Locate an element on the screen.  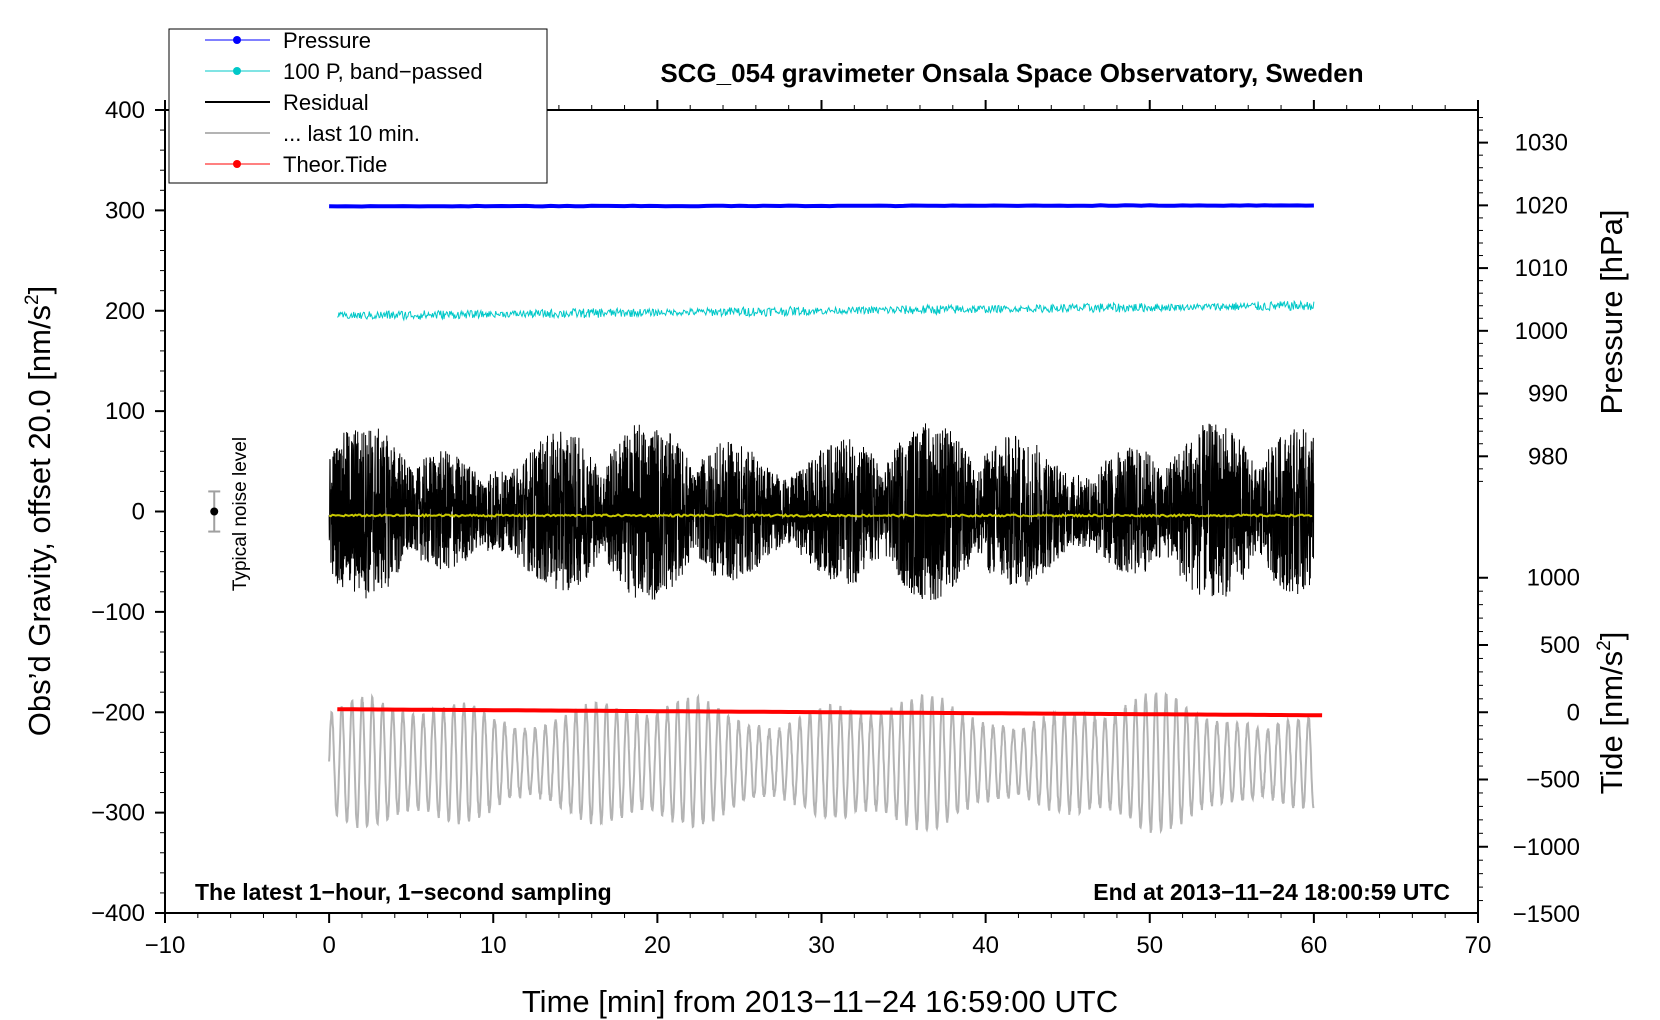
x-tick-label: 30 is located at coordinates (821, 945).